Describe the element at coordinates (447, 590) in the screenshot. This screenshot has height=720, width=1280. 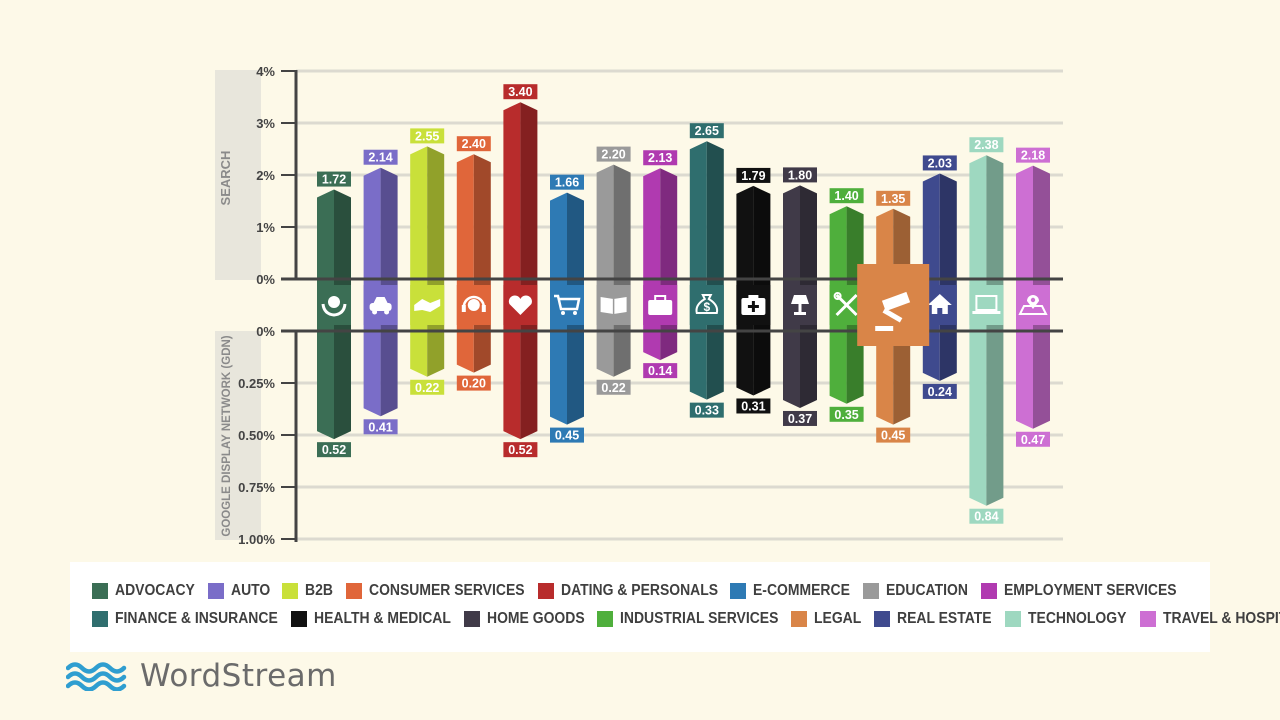
I see `legend-label: CONSUMER SERVICES` at that location.